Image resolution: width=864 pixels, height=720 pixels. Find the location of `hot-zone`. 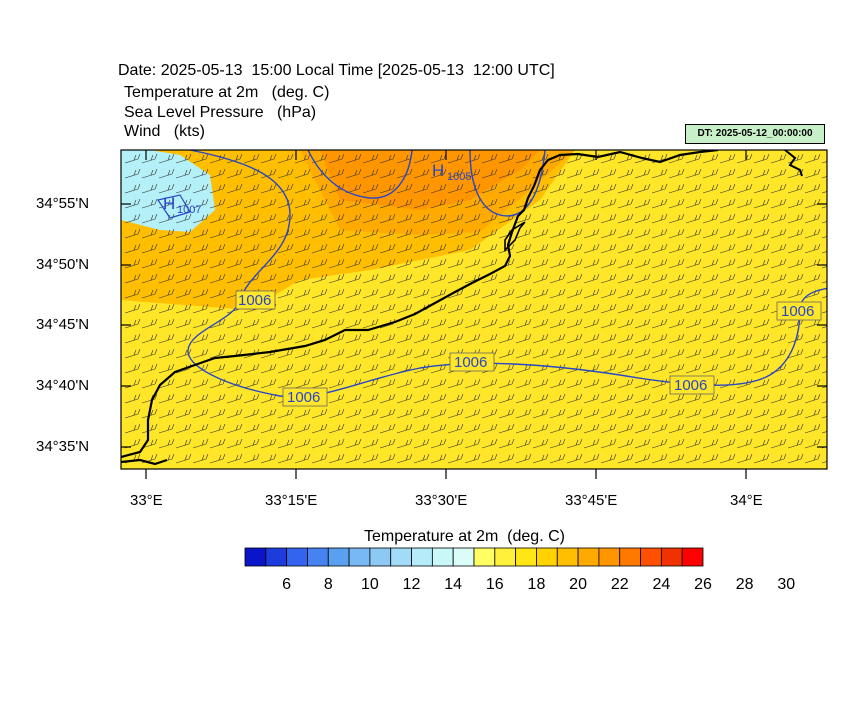

hot-zone is located at coordinates (430, 180).